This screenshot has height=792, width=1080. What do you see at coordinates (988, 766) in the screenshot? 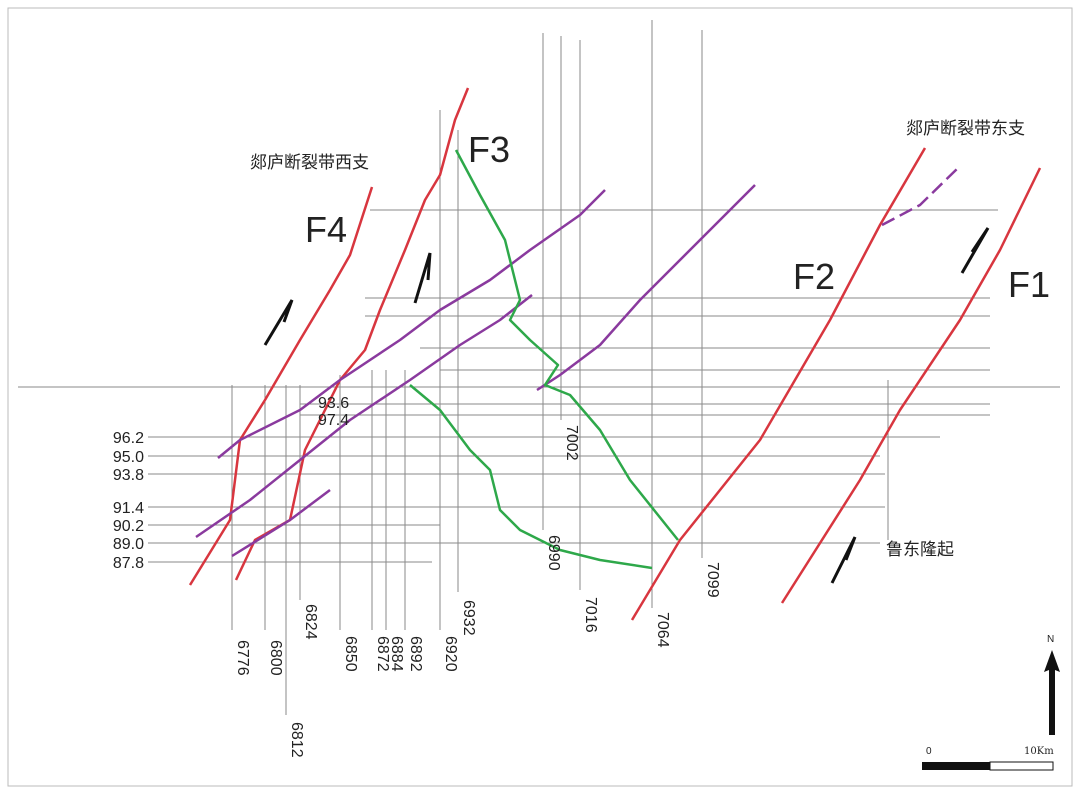
I see `scale-bar` at bounding box center [988, 766].